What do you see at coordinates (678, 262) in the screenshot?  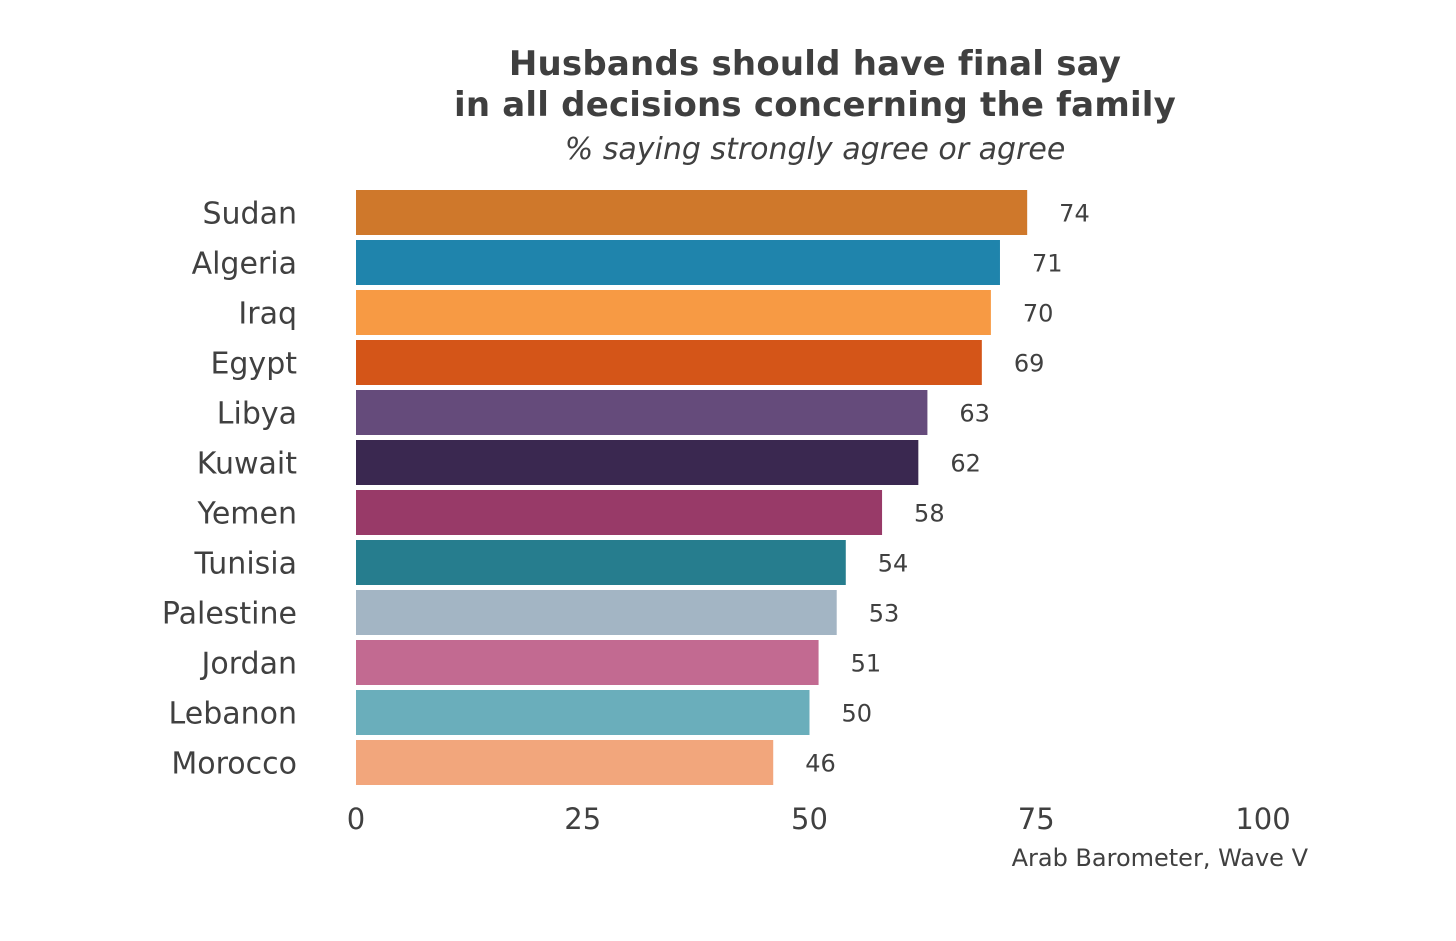 I see `bar-algeria` at bounding box center [678, 262].